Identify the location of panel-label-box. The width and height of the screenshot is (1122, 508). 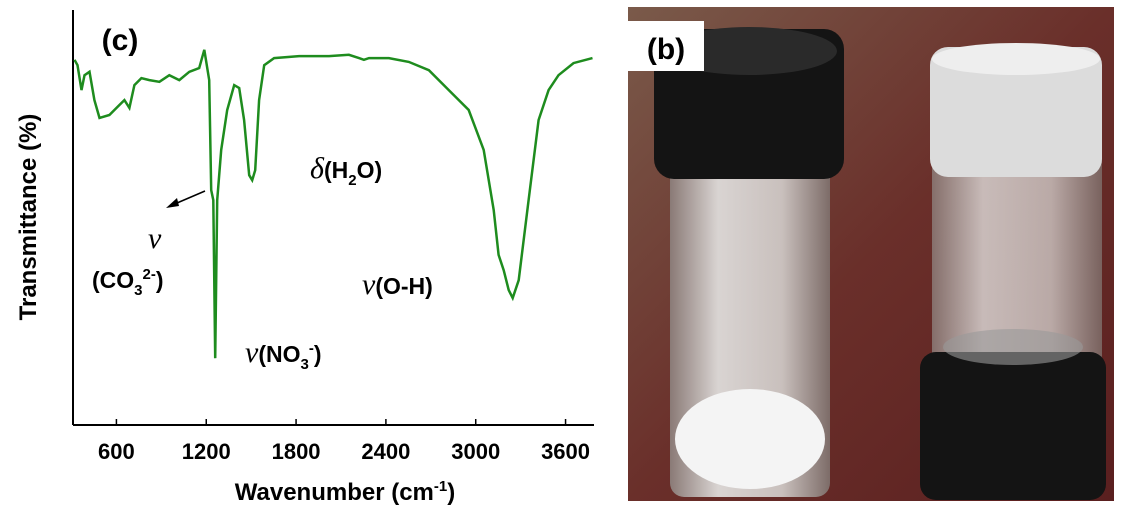
(120, 38).